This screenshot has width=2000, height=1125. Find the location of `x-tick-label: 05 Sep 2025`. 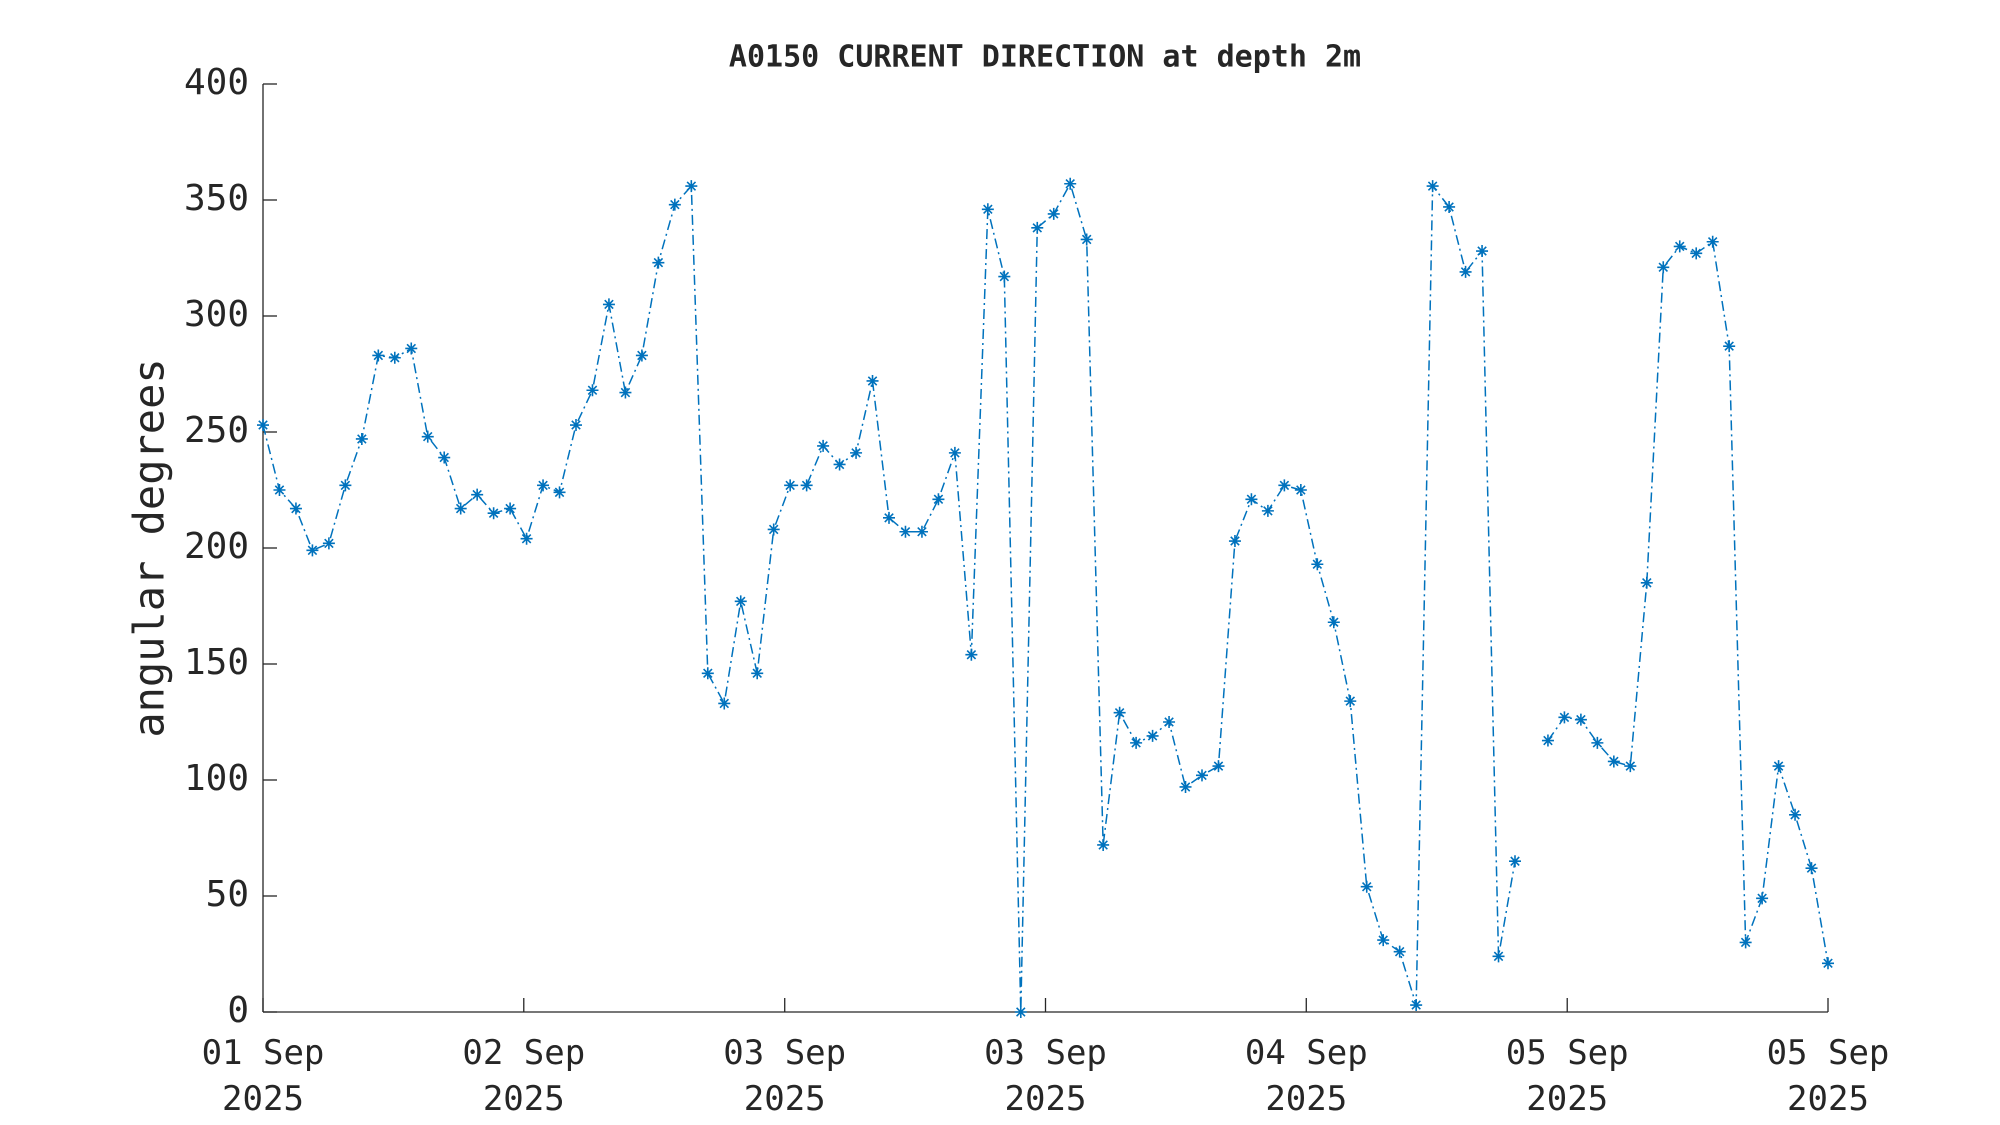

x-tick-label: 05 Sep 2025 is located at coordinates (1567, 1076).